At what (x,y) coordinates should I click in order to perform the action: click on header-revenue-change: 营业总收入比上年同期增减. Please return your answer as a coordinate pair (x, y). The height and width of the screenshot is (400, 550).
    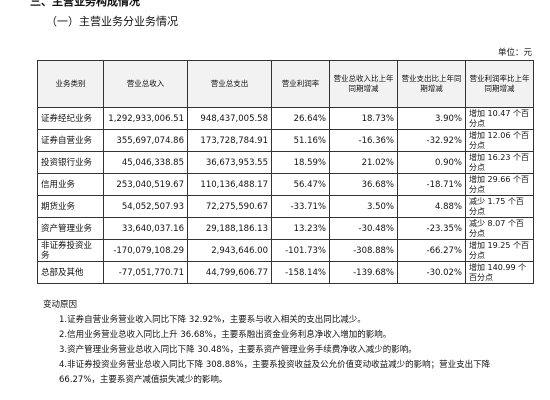
    Looking at the image, I should click on (363, 84).